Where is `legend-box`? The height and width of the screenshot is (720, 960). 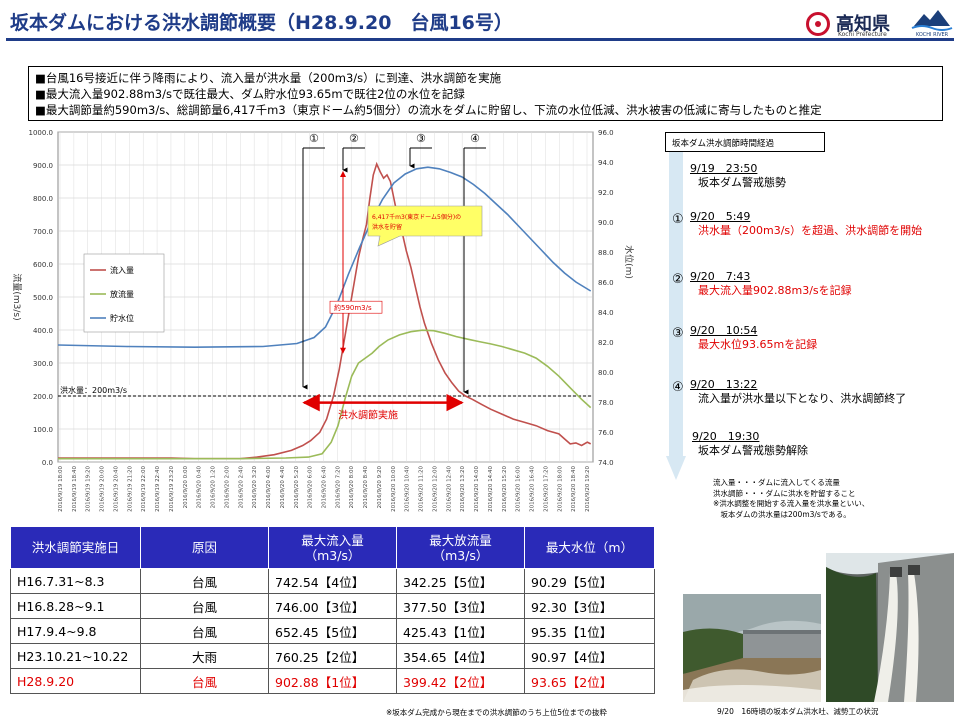 legend-box is located at coordinates (124, 293).